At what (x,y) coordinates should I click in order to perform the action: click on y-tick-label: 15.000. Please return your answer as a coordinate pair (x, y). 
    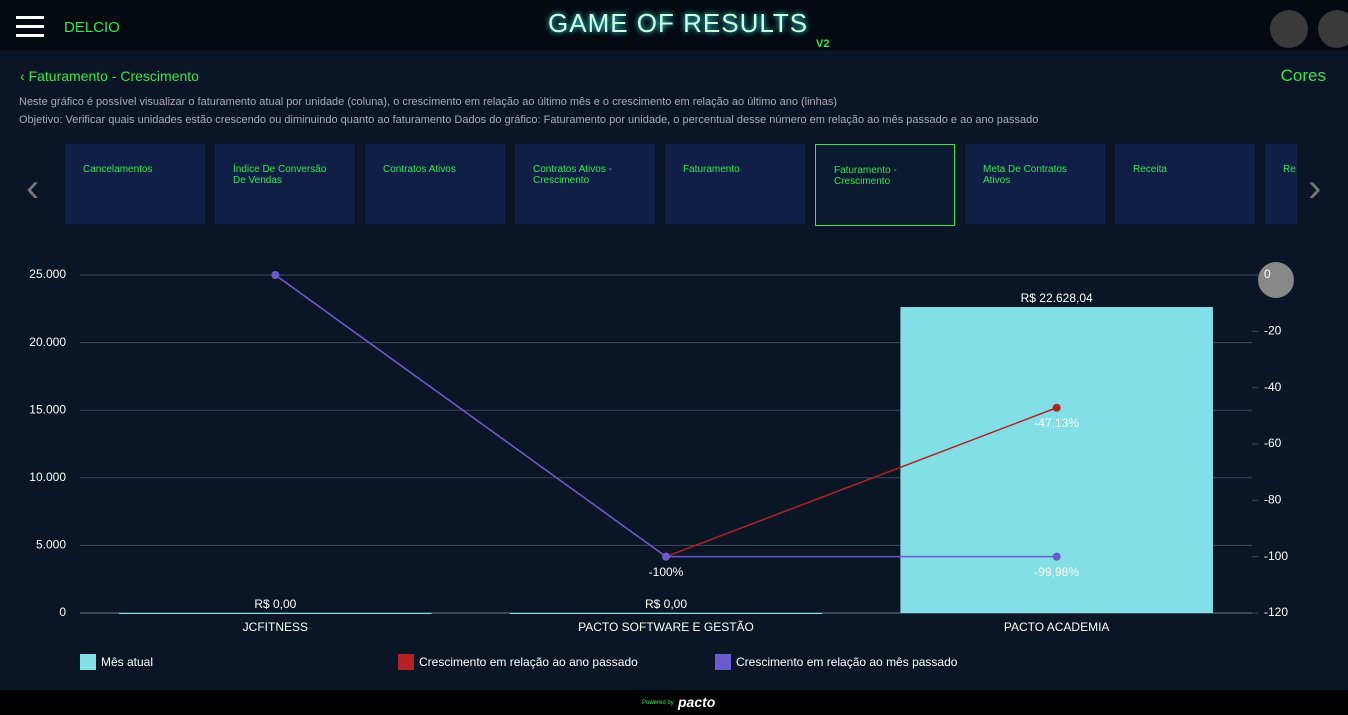
    Looking at the image, I should click on (47, 409).